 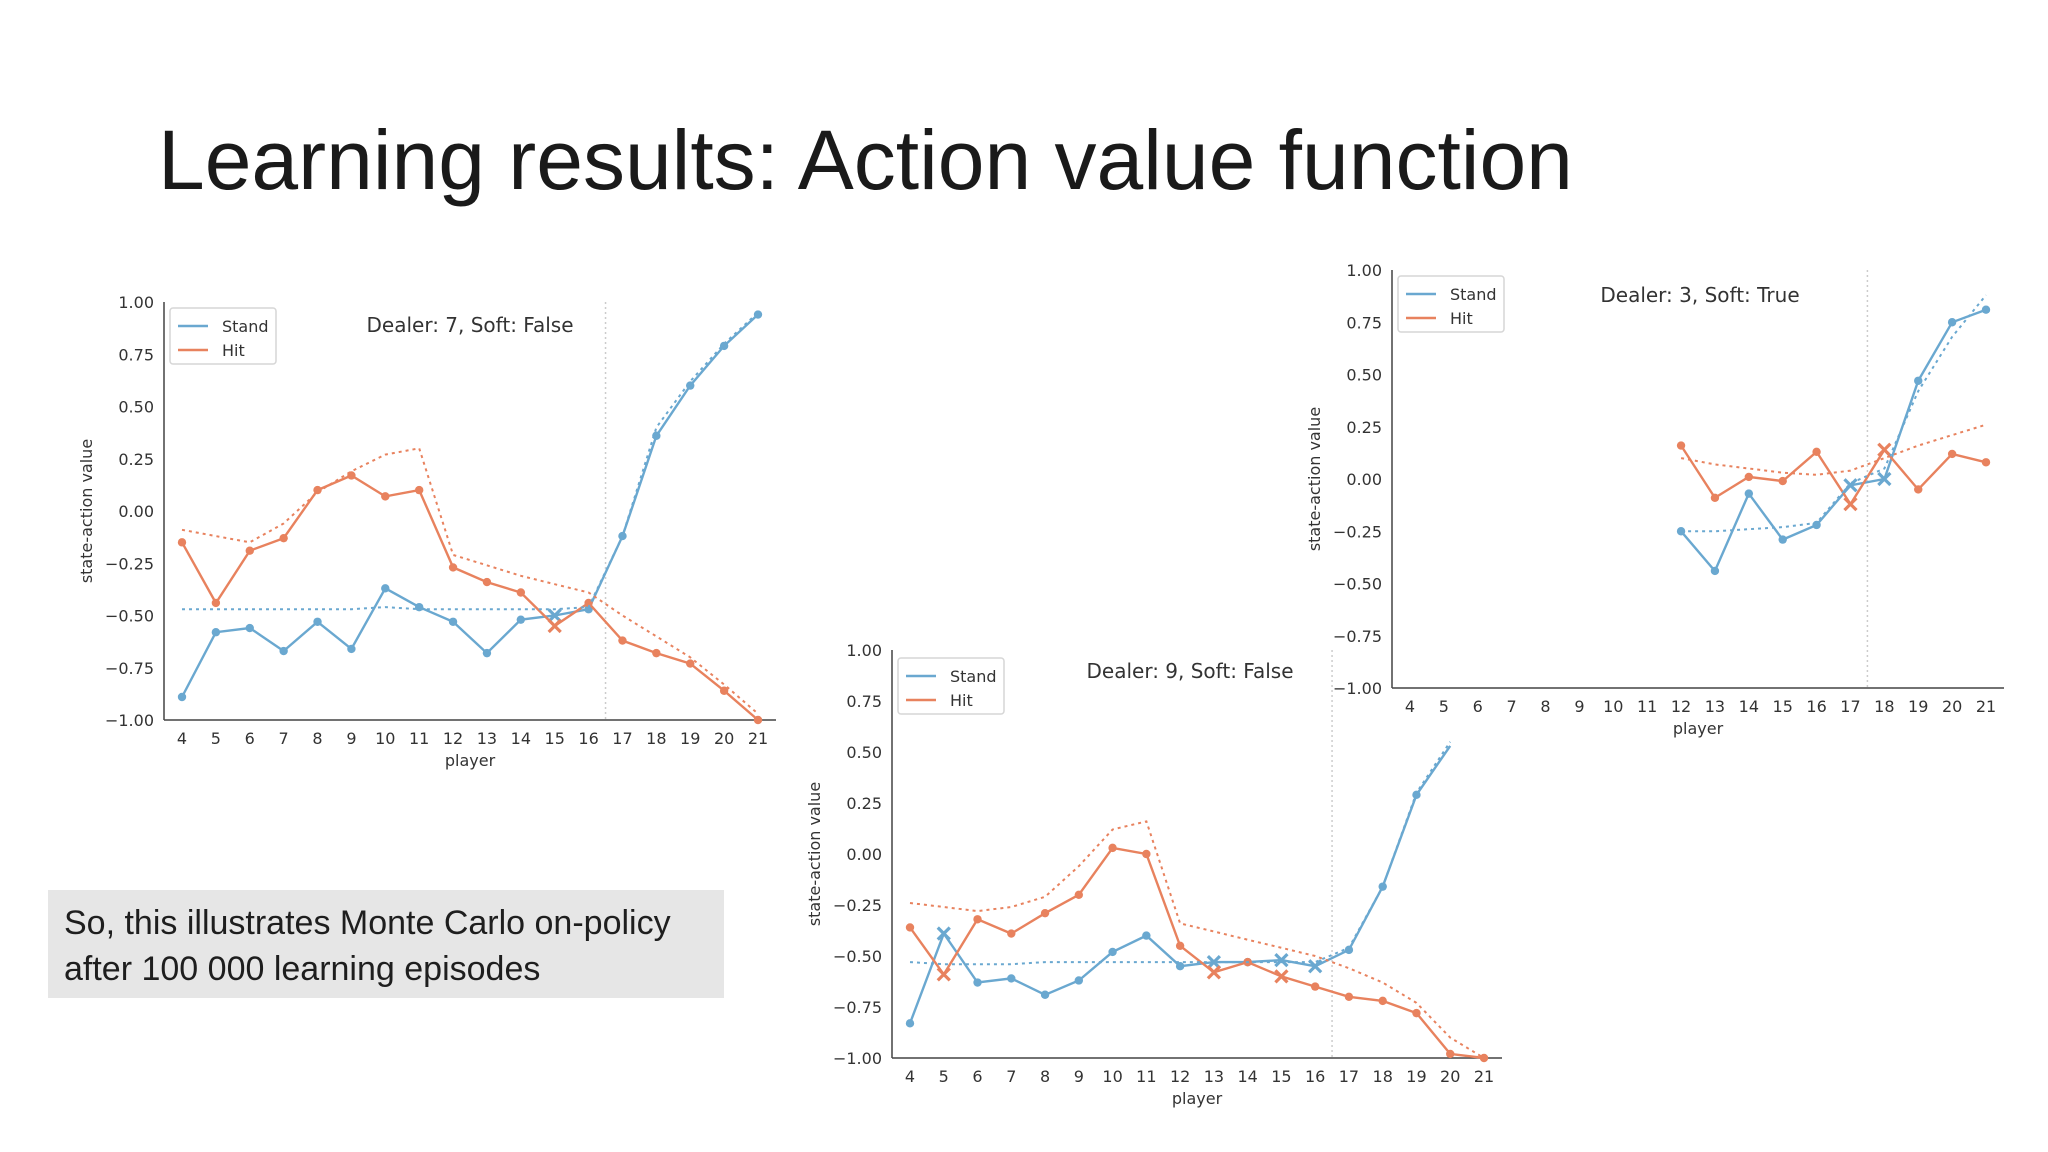 What do you see at coordinates (1214, 1076) in the screenshot?
I see `x-tick-label: 13` at bounding box center [1214, 1076].